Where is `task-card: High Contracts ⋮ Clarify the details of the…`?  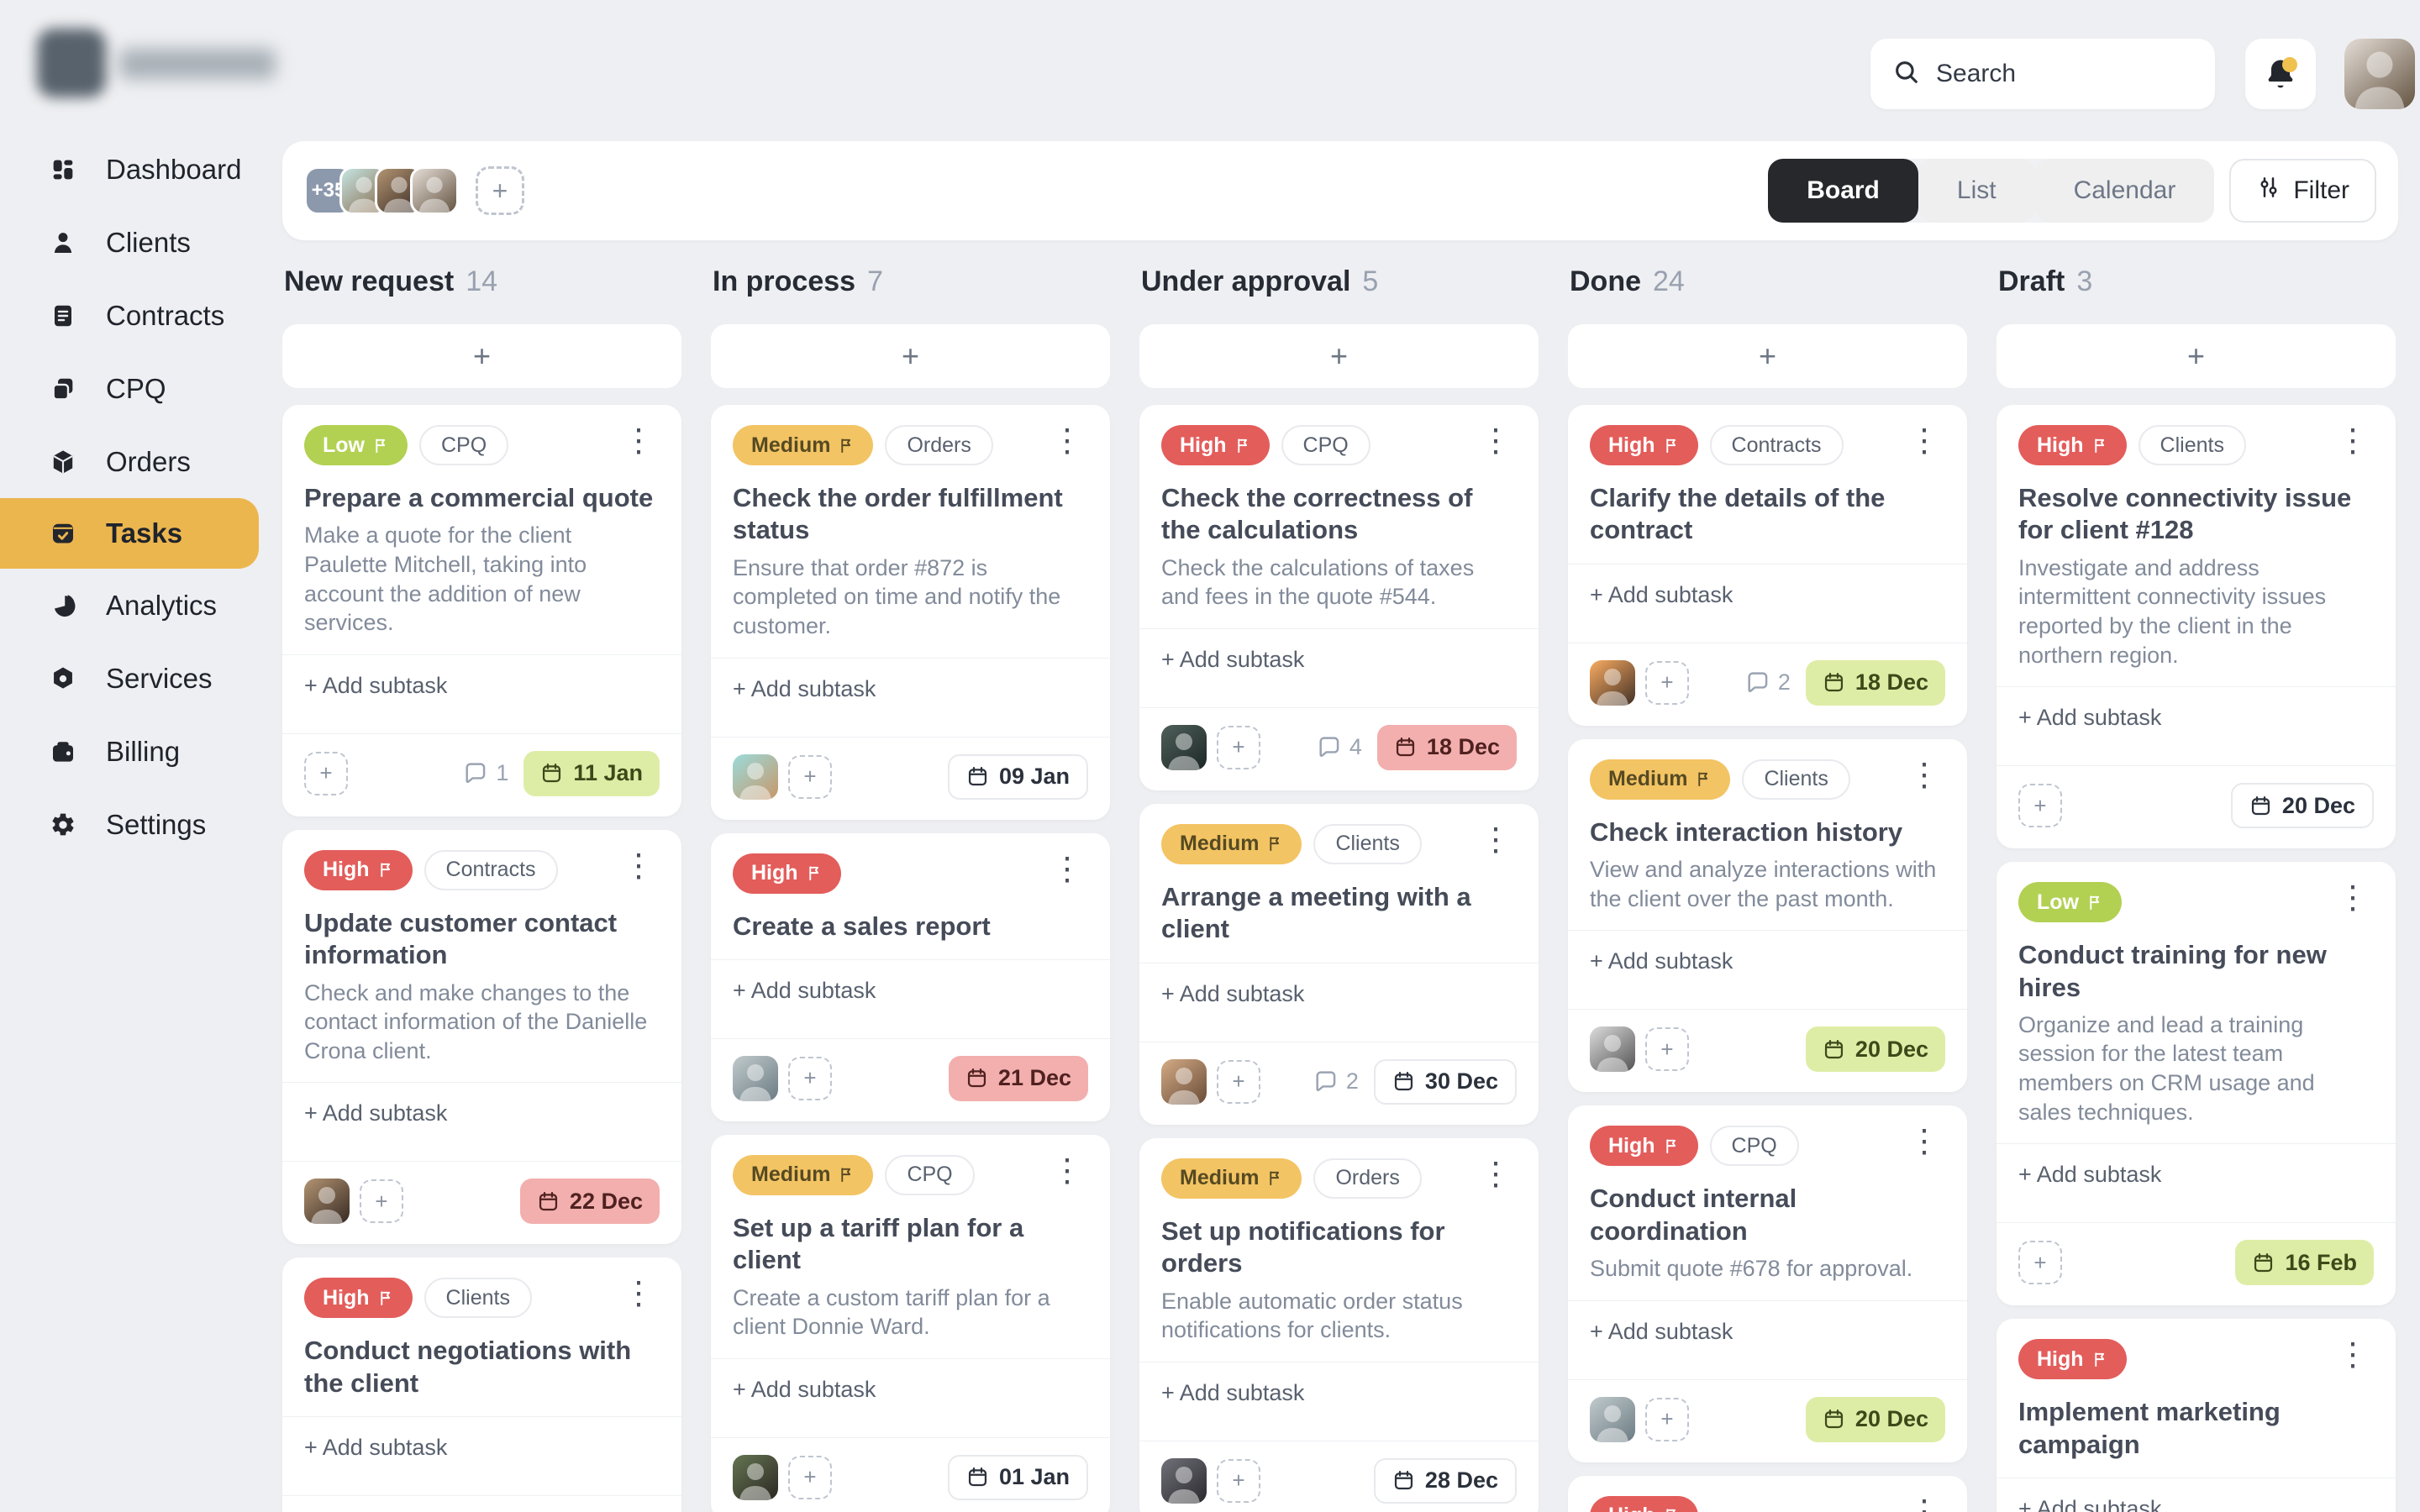 task-card: High Contracts ⋮ Clarify the details of the… is located at coordinates (1767, 565).